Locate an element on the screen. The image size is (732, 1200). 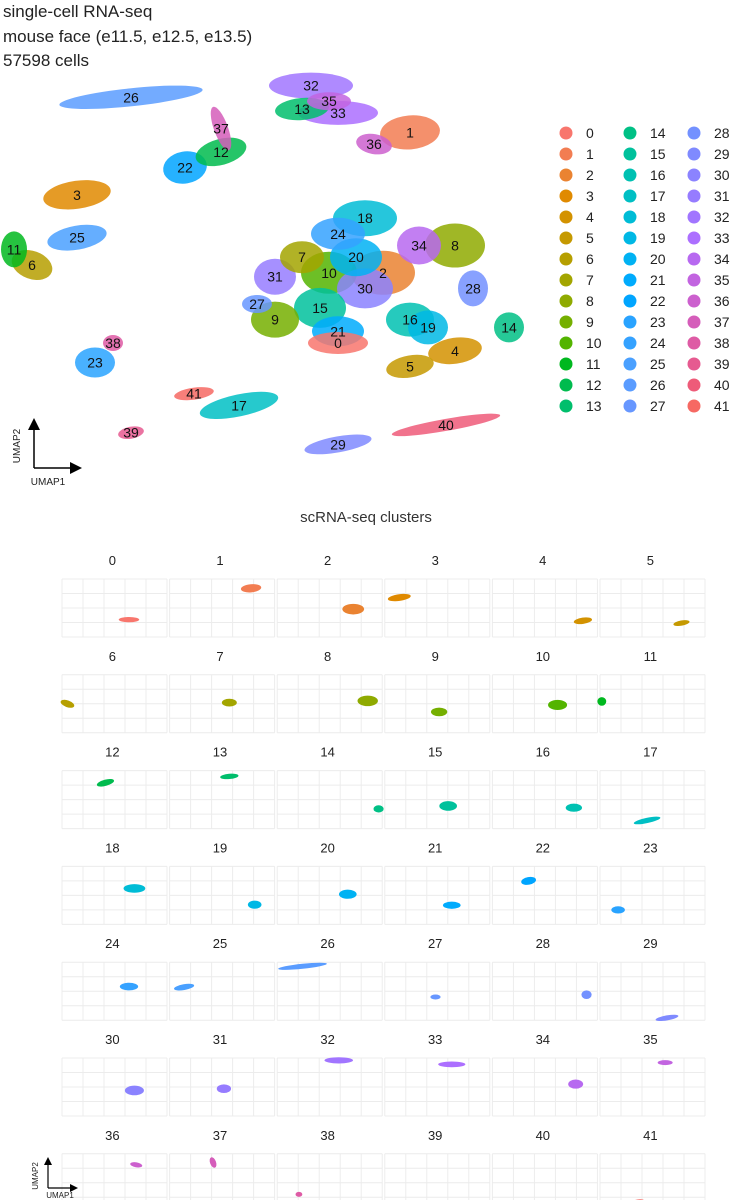
cluster-19-cells is located at coordinates (428, 327).